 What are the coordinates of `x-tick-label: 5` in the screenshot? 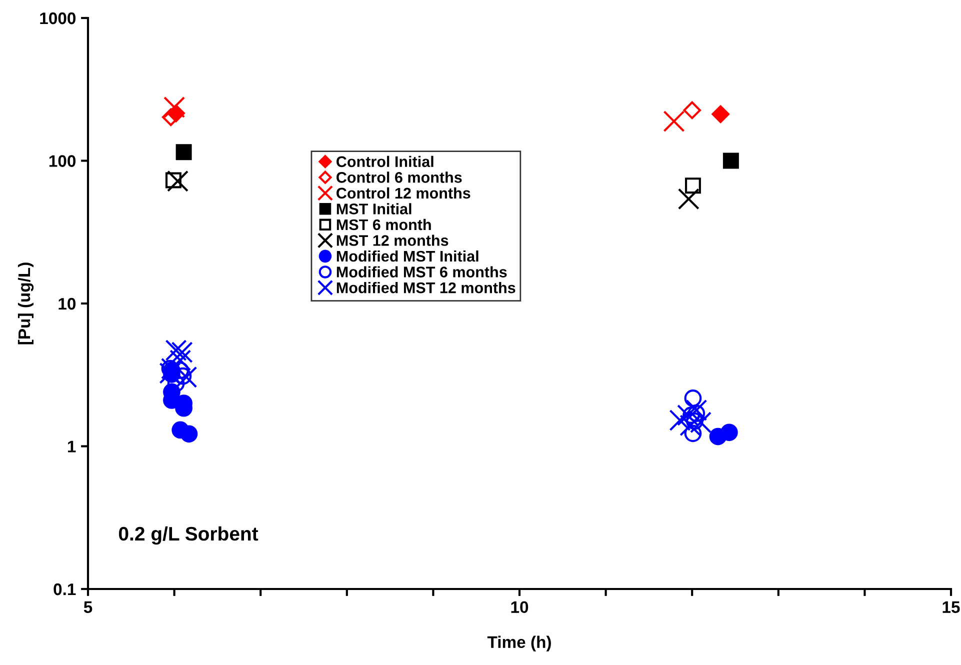 It's located at (88, 607).